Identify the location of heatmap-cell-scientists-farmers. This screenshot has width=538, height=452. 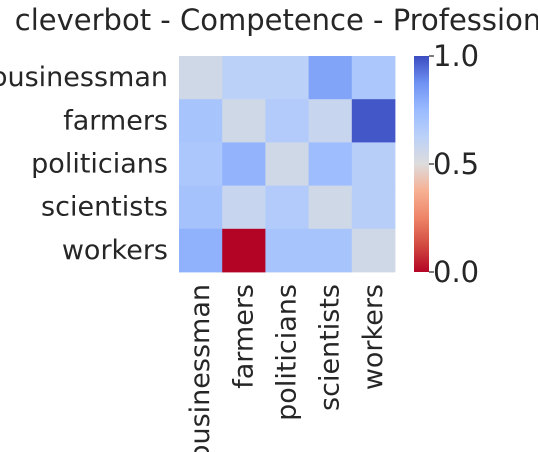
(244, 207).